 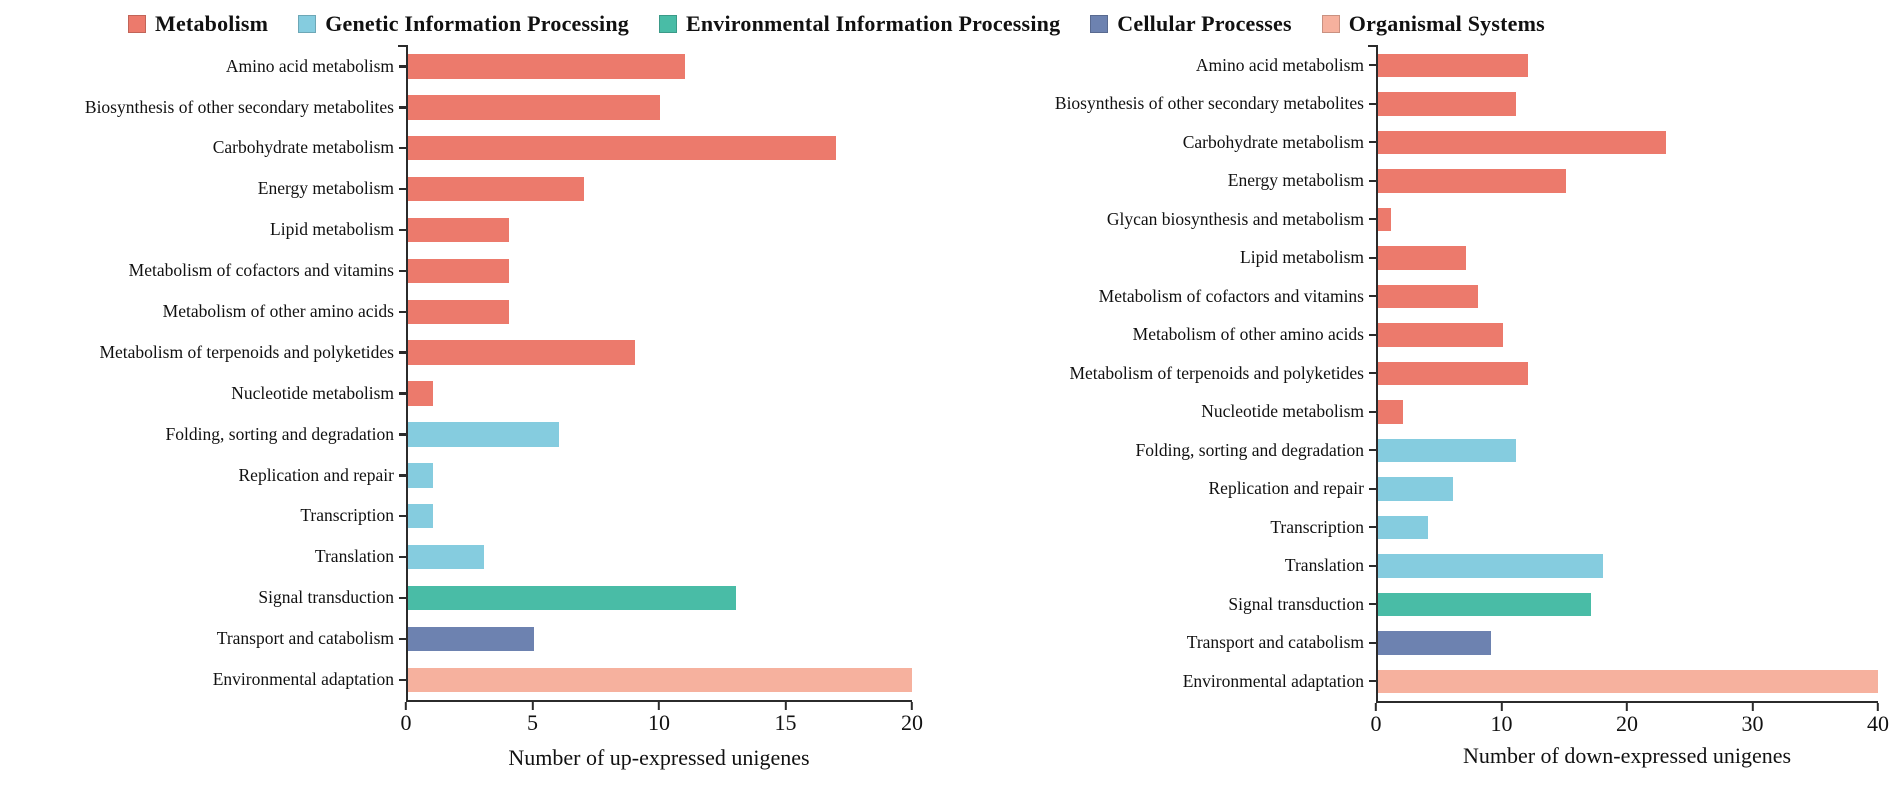 I want to click on category-label: Carbohydrate metabolism, so click(x=303, y=147).